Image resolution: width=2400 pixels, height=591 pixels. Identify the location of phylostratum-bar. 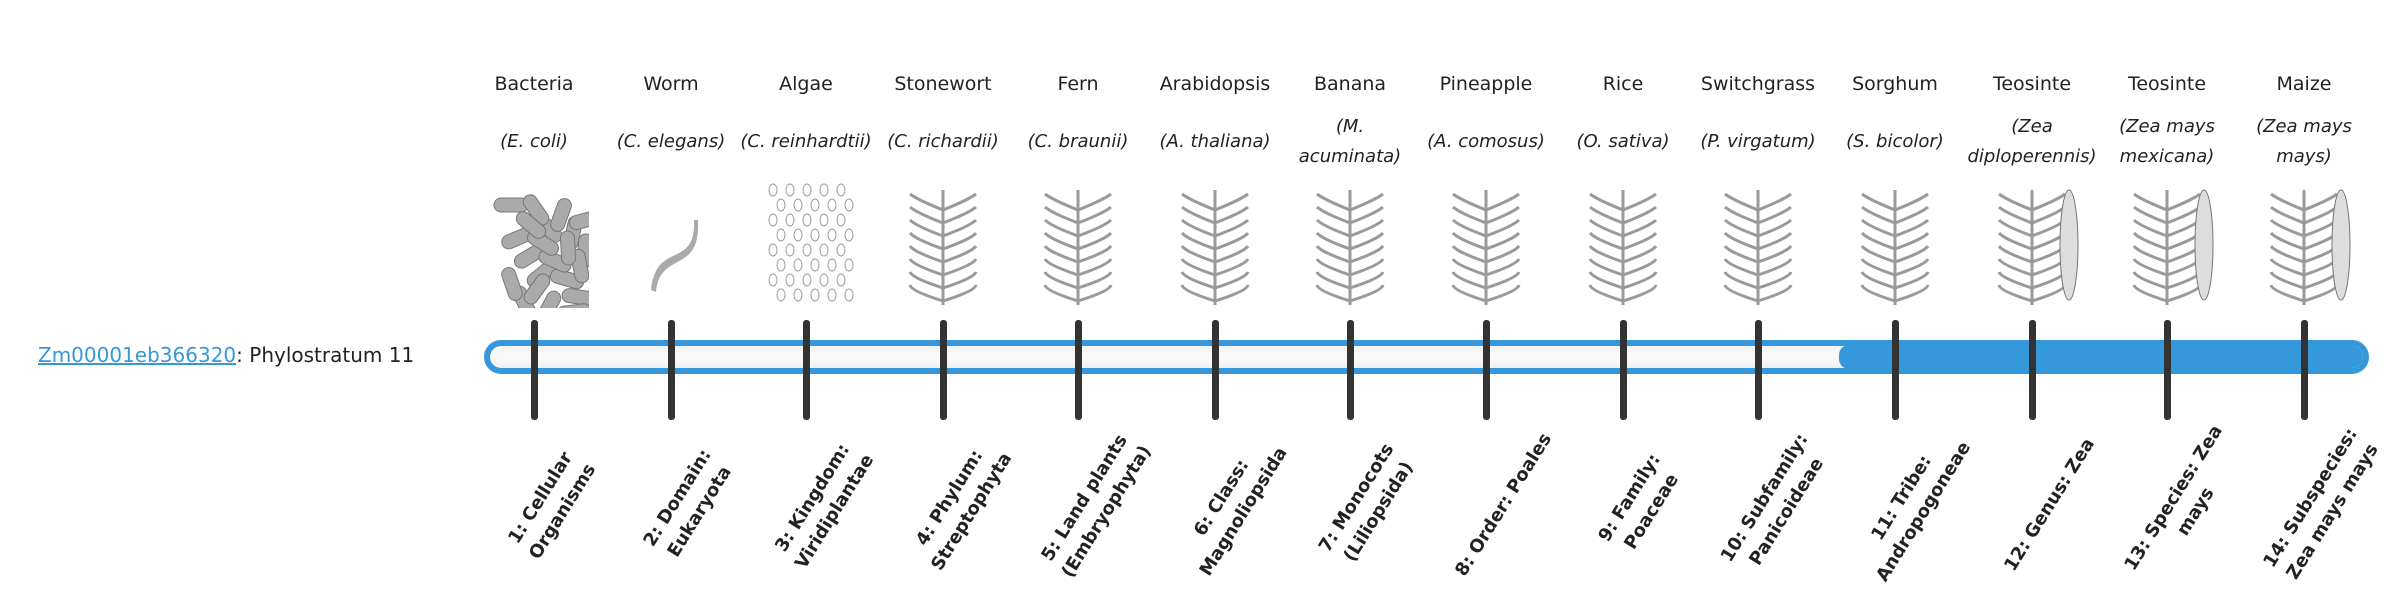
(1426, 357).